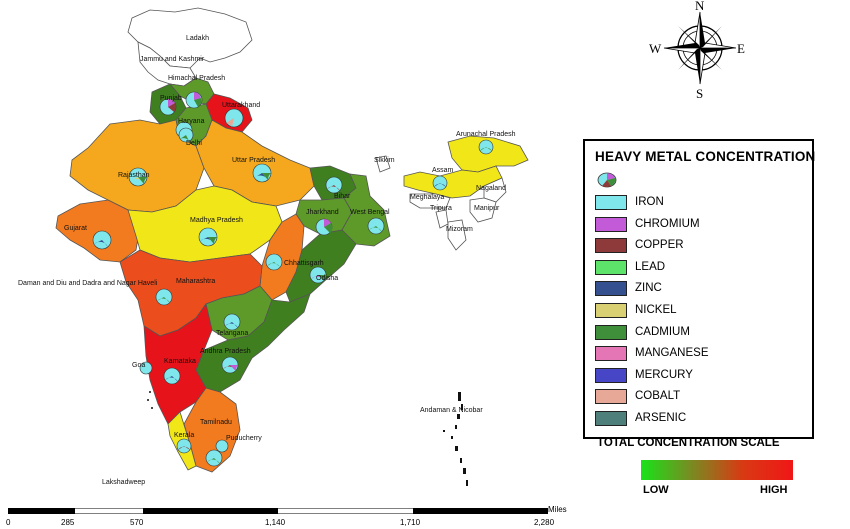 This screenshot has height=529, width=850. I want to click on scale-high-label: HIGH, so click(774, 490).